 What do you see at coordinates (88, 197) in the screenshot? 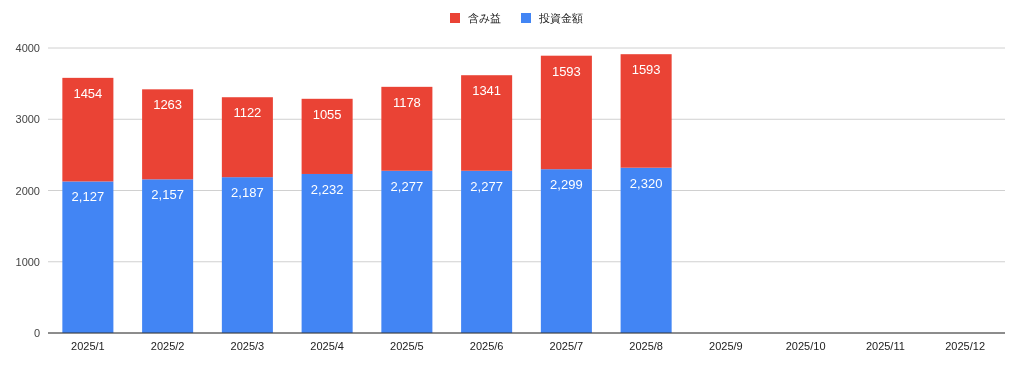
I see `data-label: 2,127` at bounding box center [88, 197].